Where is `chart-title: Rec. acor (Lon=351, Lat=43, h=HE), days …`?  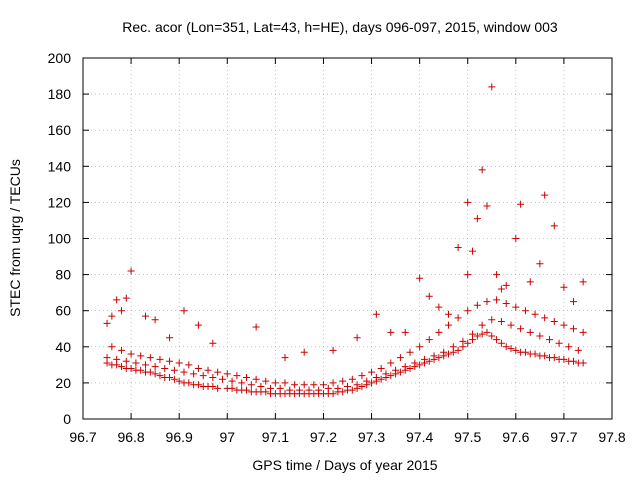 chart-title: Rec. acor (Lon=351, Lat=43, h=HE), days … is located at coordinates (340, 27).